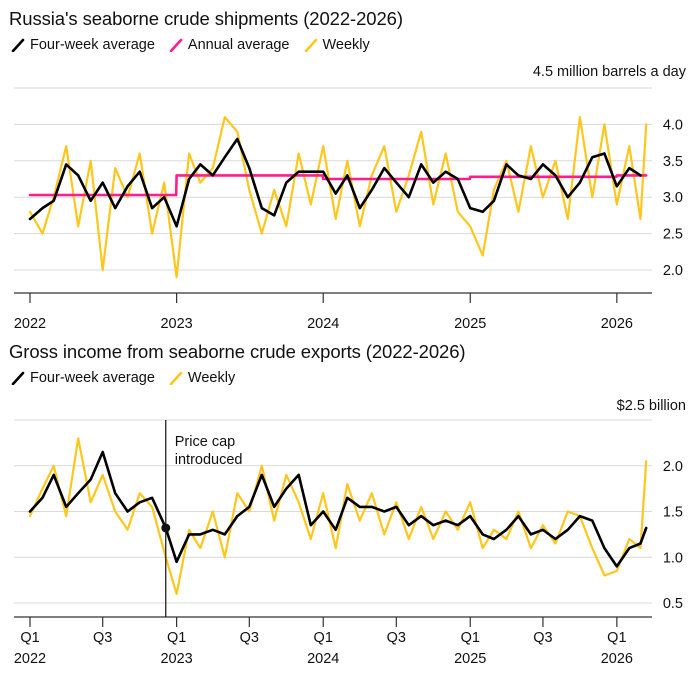 The height and width of the screenshot is (674, 700). Describe the element at coordinates (176, 659) in the screenshot. I see `x-tick-year-label: 2023` at that location.